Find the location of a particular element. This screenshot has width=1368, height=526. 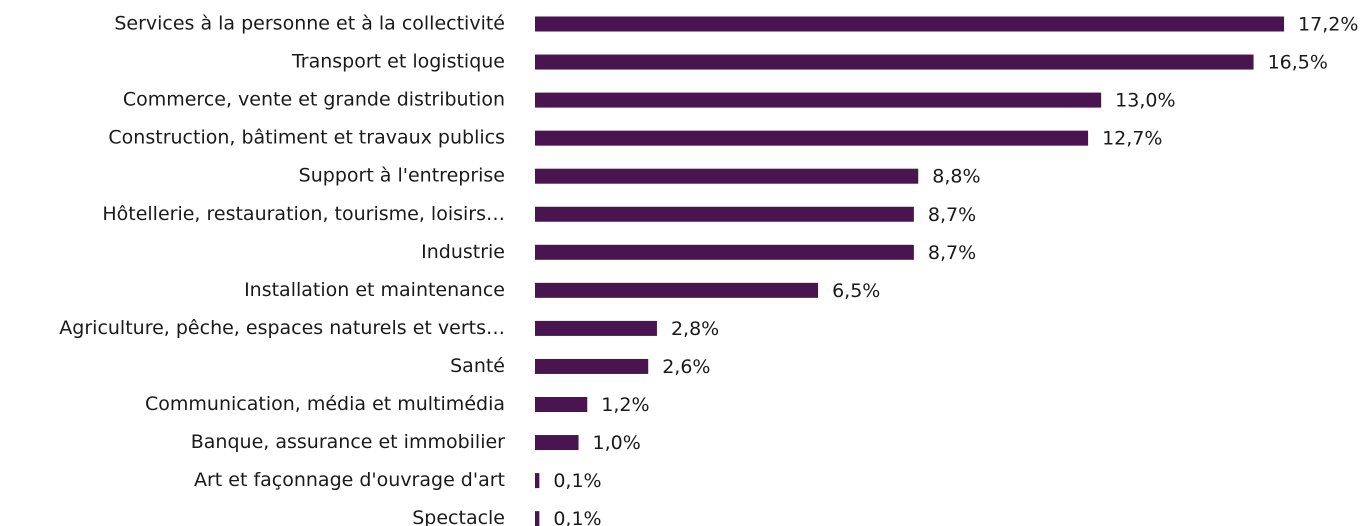

category-label: Banque, assurance et immobilier is located at coordinates (348, 442).